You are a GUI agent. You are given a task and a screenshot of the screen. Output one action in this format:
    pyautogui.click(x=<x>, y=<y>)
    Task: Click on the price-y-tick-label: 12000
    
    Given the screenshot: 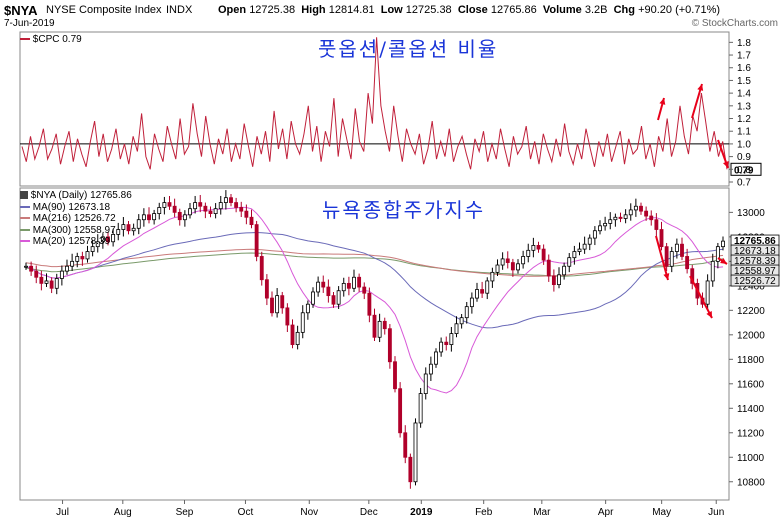 What is the action you would take?
    pyautogui.click(x=751, y=335)
    